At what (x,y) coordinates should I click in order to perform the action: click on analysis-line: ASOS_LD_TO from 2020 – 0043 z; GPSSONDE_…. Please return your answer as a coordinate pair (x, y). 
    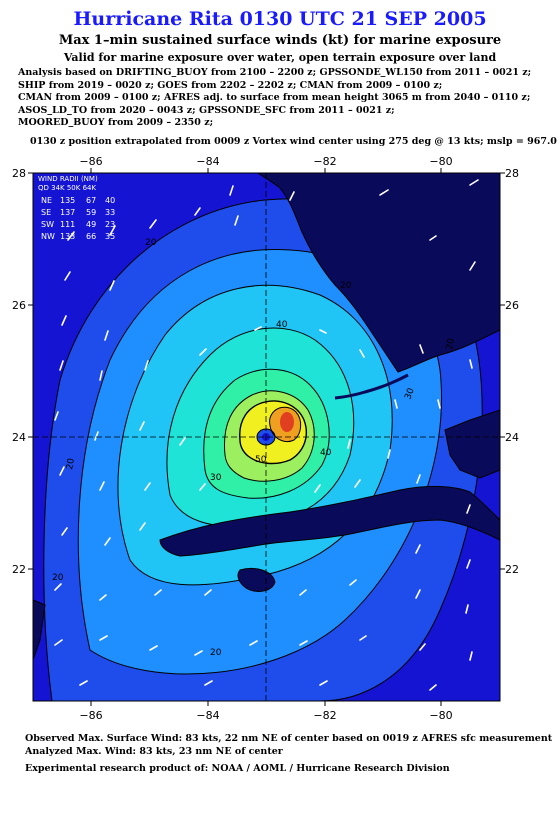
    Looking at the image, I should click on (206, 110).